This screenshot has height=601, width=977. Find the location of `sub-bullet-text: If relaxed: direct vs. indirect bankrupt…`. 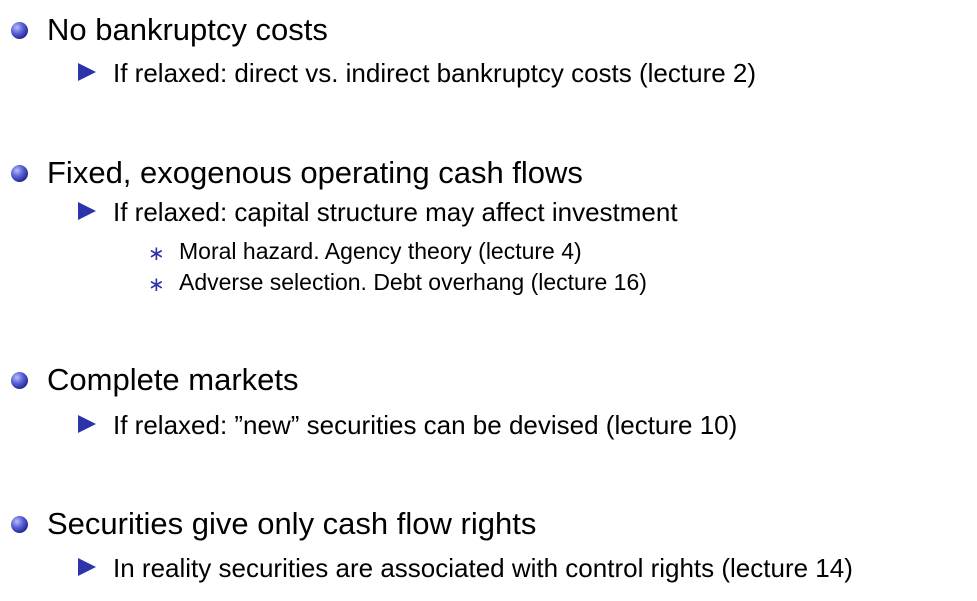

sub-bullet-text: If relaxed: direct vs. indirect bankrupt… is located at coordinates (435, 73).